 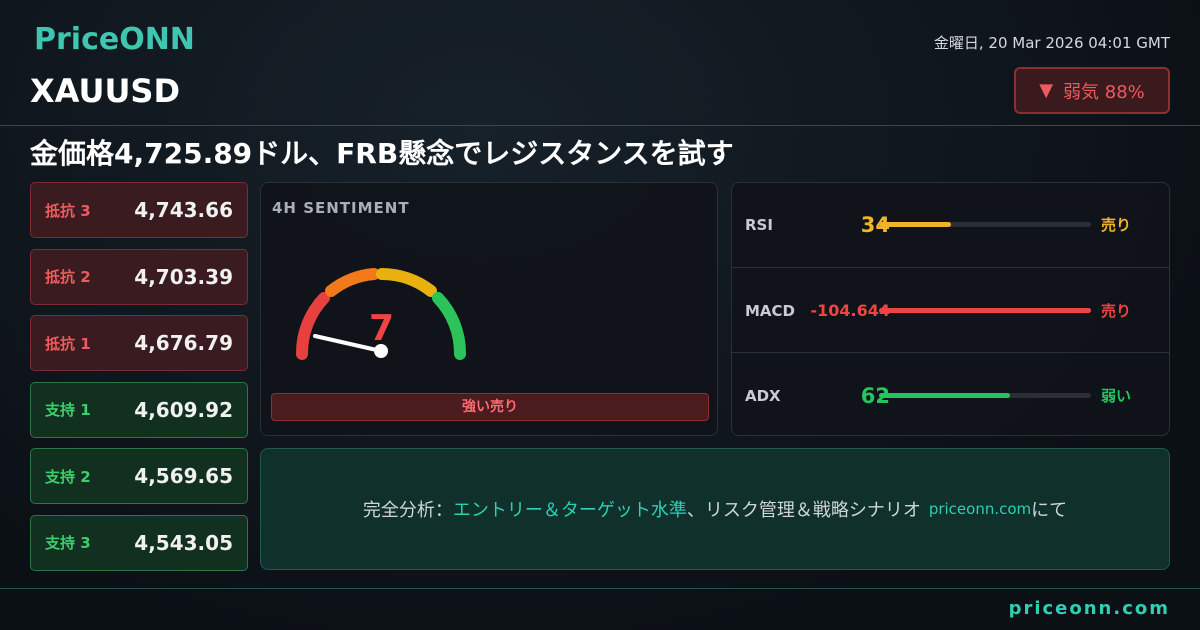 What do you see at coordinates (1049, 510) in the screenshot?
I see `cta-suffix: にて` at bounding box center [1049, 510].